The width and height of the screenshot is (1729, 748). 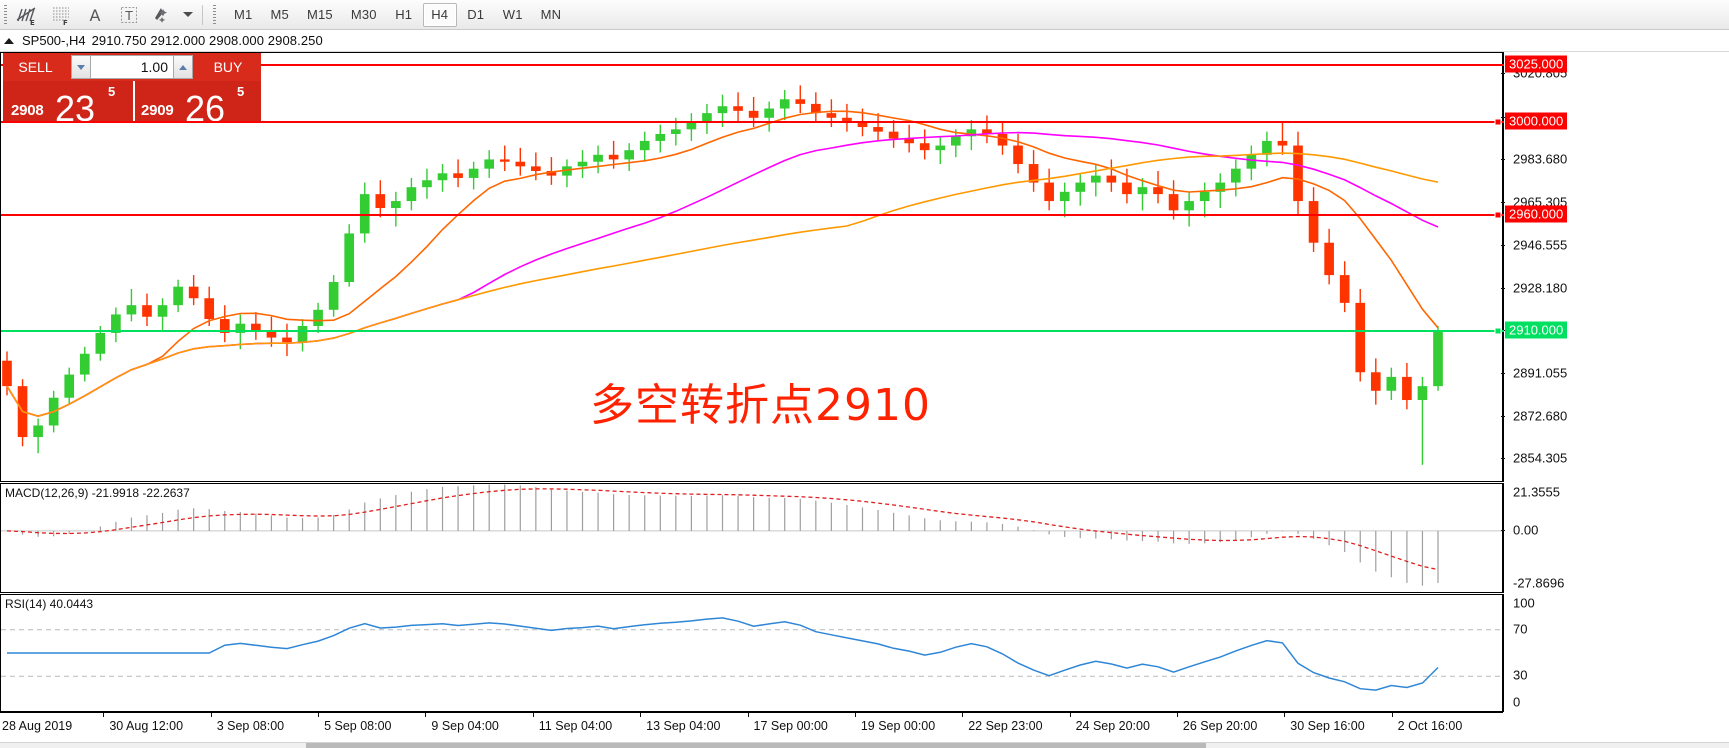 What do you see at coordinates (75, 105) in the screenshot?
I see `sell-quote-main: 23` at bounding box center [75, 105].